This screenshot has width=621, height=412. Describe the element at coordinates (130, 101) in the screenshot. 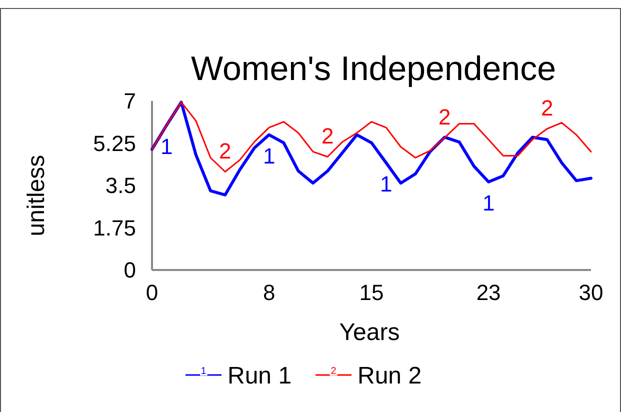

I see `y-tick-label: 7` at that location.